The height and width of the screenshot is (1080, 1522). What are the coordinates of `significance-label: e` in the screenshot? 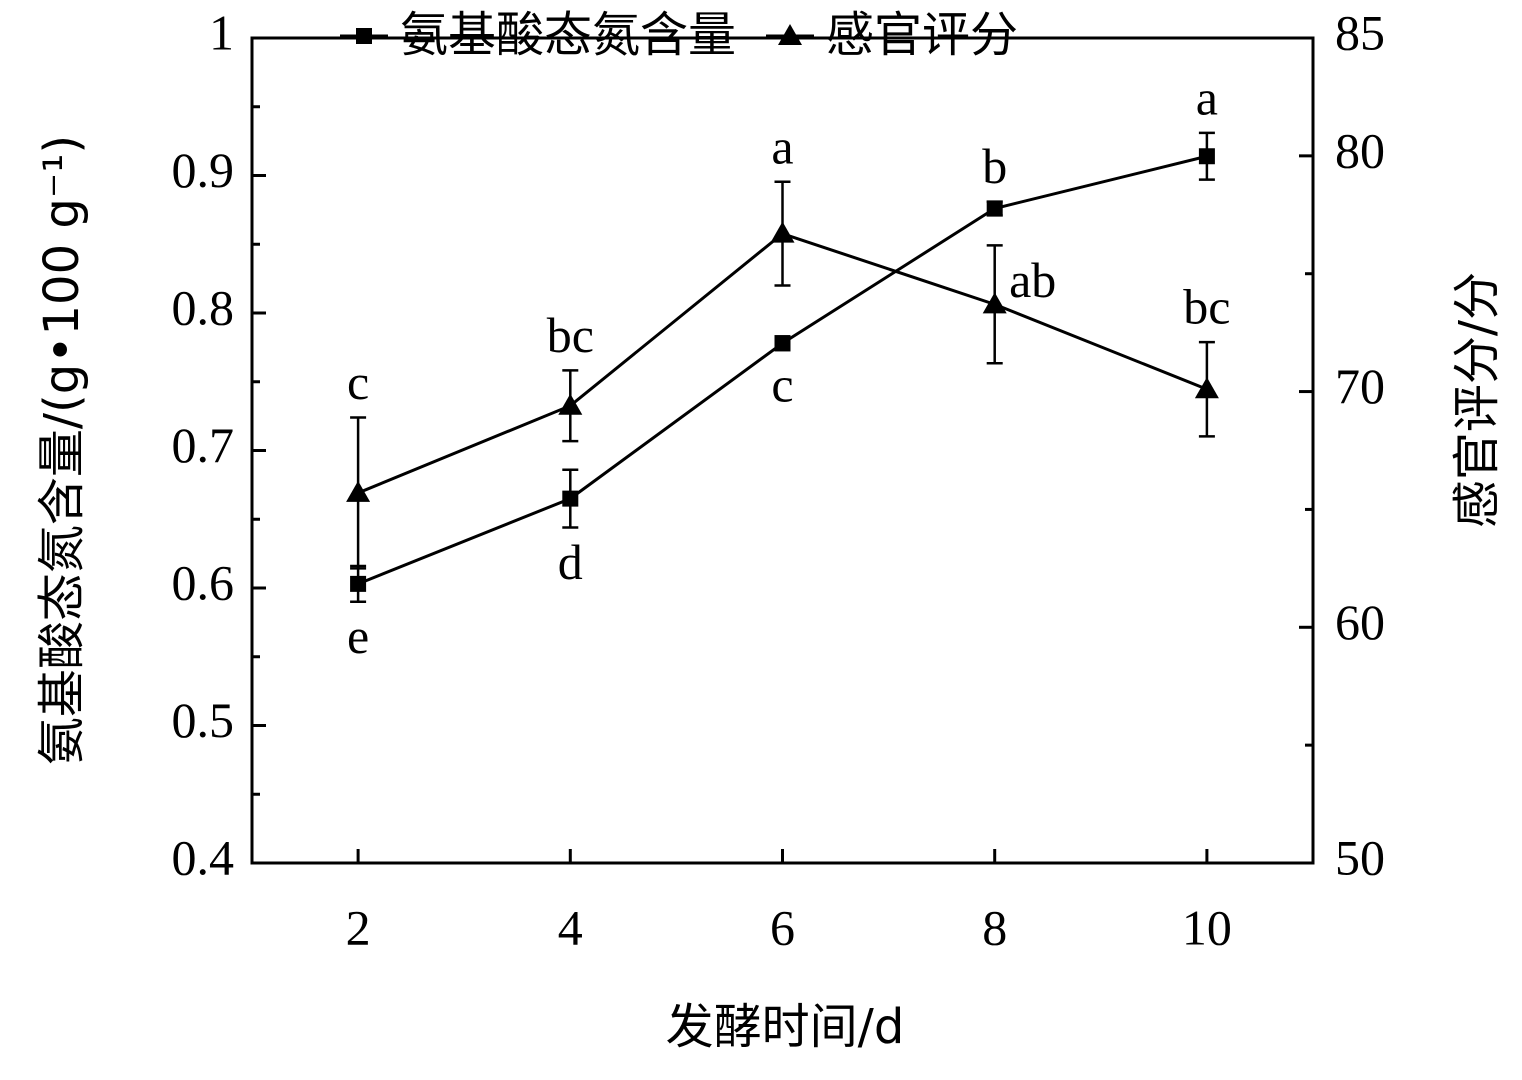 It's located at (358, 636).